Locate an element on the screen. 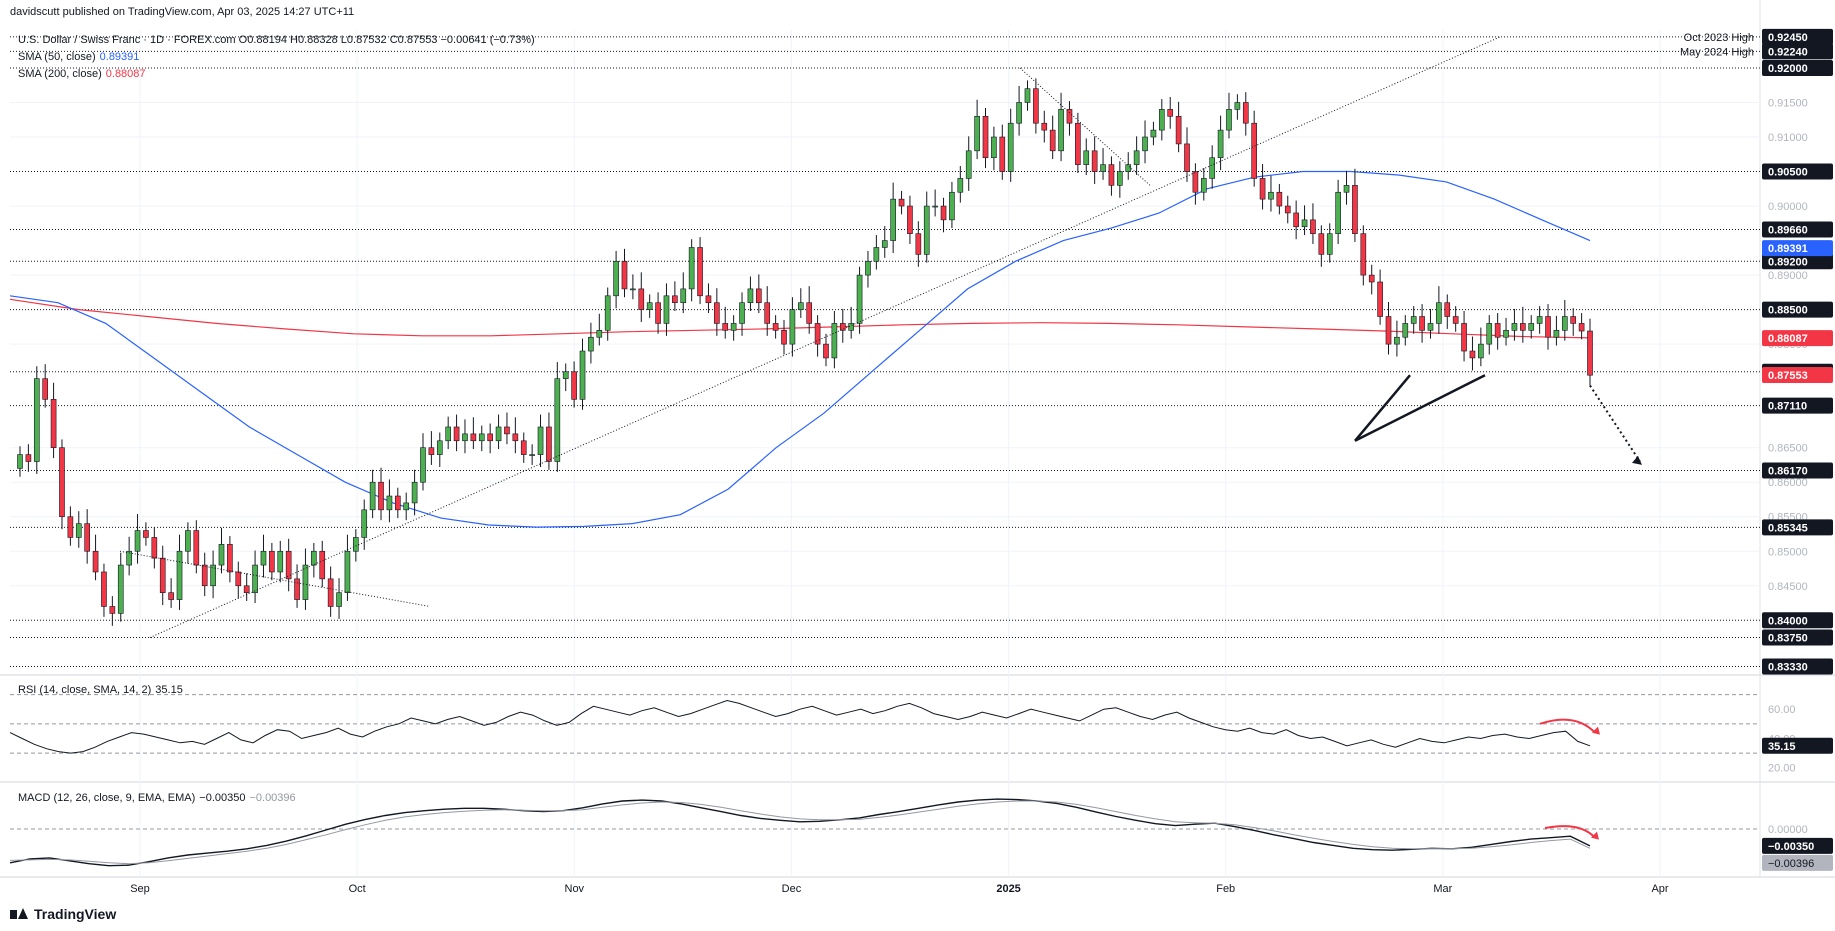 The image size is (1835, 931). sma200-line is located at coordinates (800, 318).